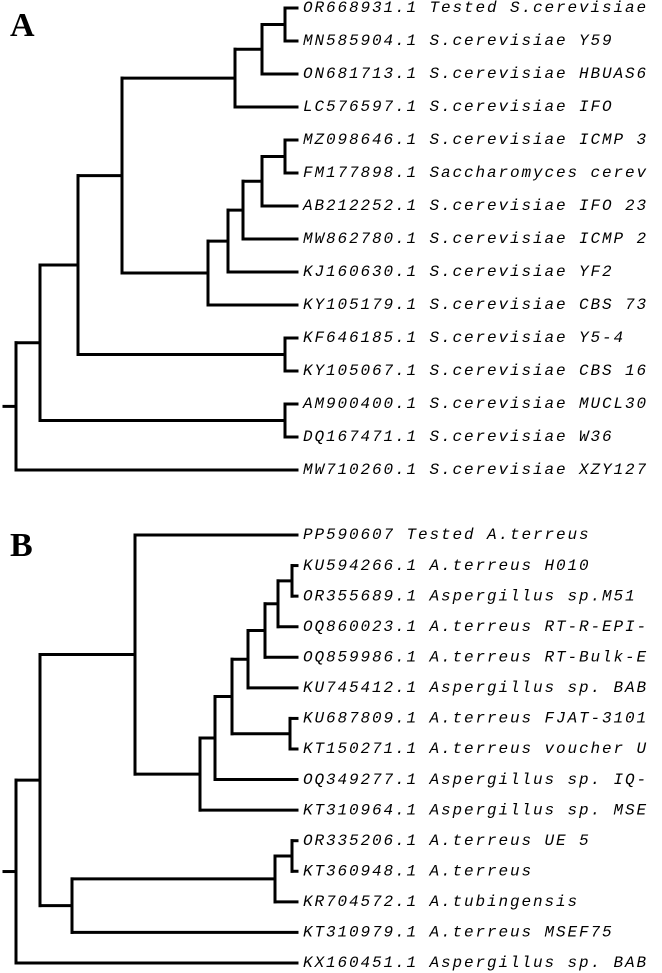  Describe the element at coordinates (22, 25) in the screenshot. I see `panel-label: A` at that location.